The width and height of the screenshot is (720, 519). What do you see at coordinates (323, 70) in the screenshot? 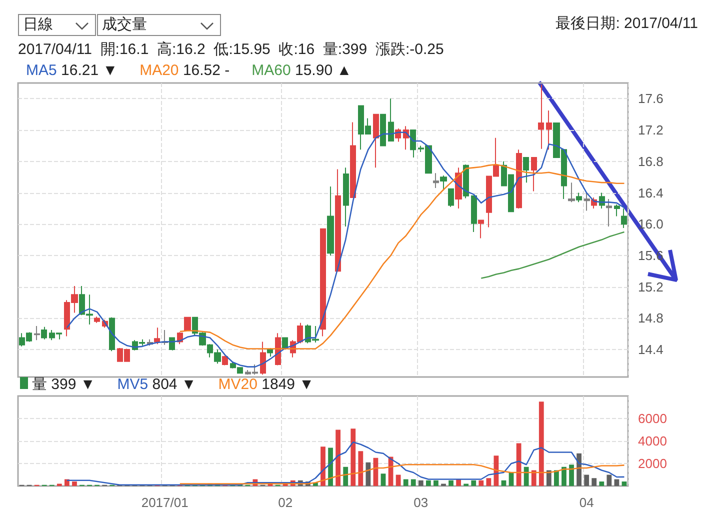
I see `text: 15.90 ▲` at bounding box center [323, 70].